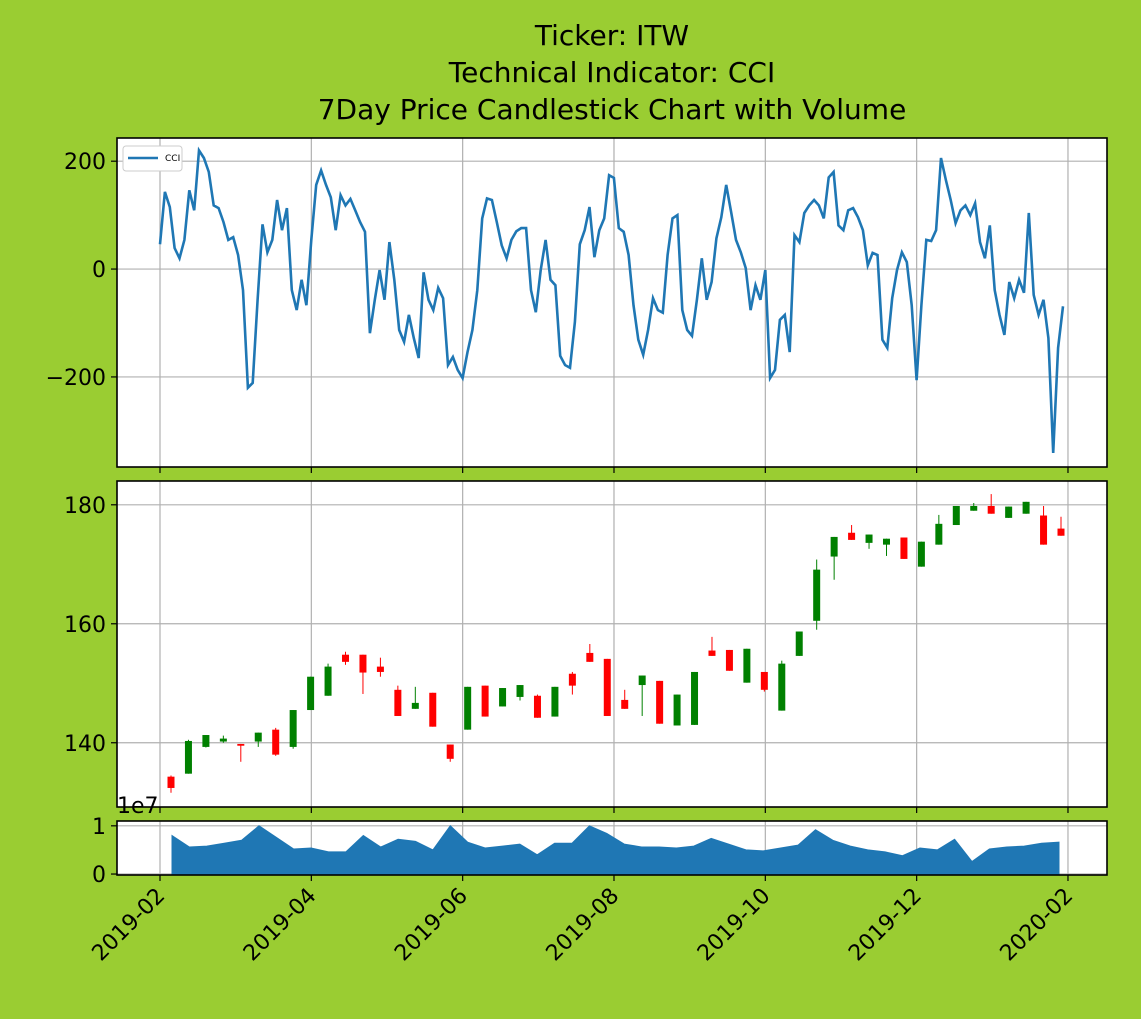 The width and height of the screenshot is (1141, 1019). I want to click on x-tick-label: 2019-06, so click(431, 925).